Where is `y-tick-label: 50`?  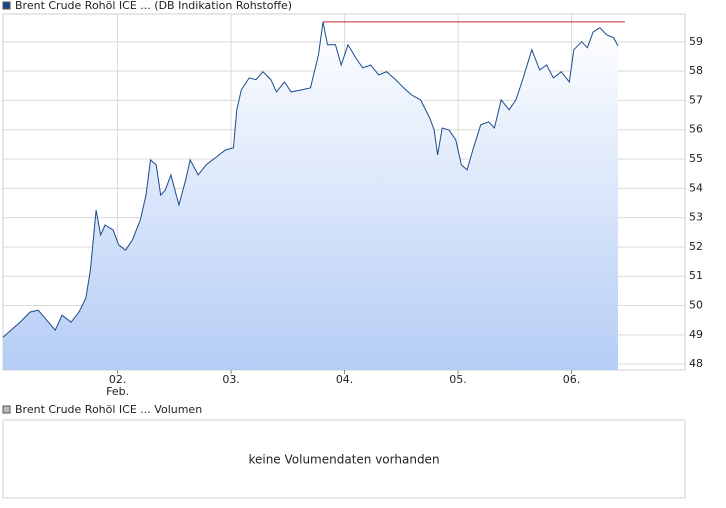
y-tick-label: 50 is located at coordinates (696, 305).